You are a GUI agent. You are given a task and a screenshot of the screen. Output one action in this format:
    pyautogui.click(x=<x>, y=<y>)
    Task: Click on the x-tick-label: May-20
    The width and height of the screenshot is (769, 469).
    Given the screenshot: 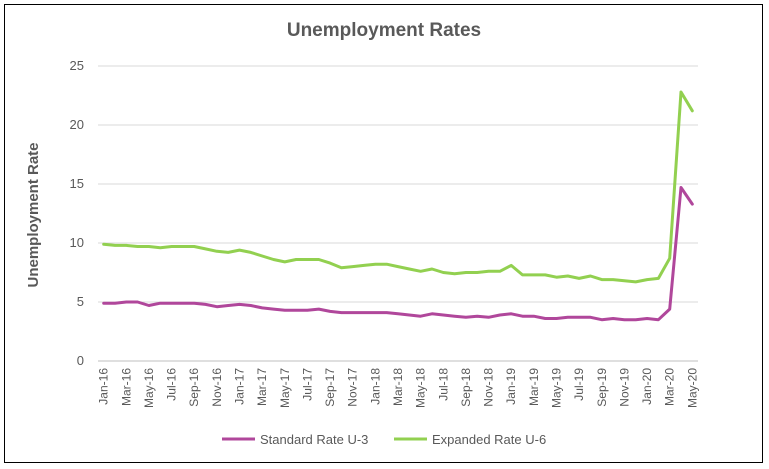 What is the action you would take?
    pyautogui.click(x=692, y=388)
    